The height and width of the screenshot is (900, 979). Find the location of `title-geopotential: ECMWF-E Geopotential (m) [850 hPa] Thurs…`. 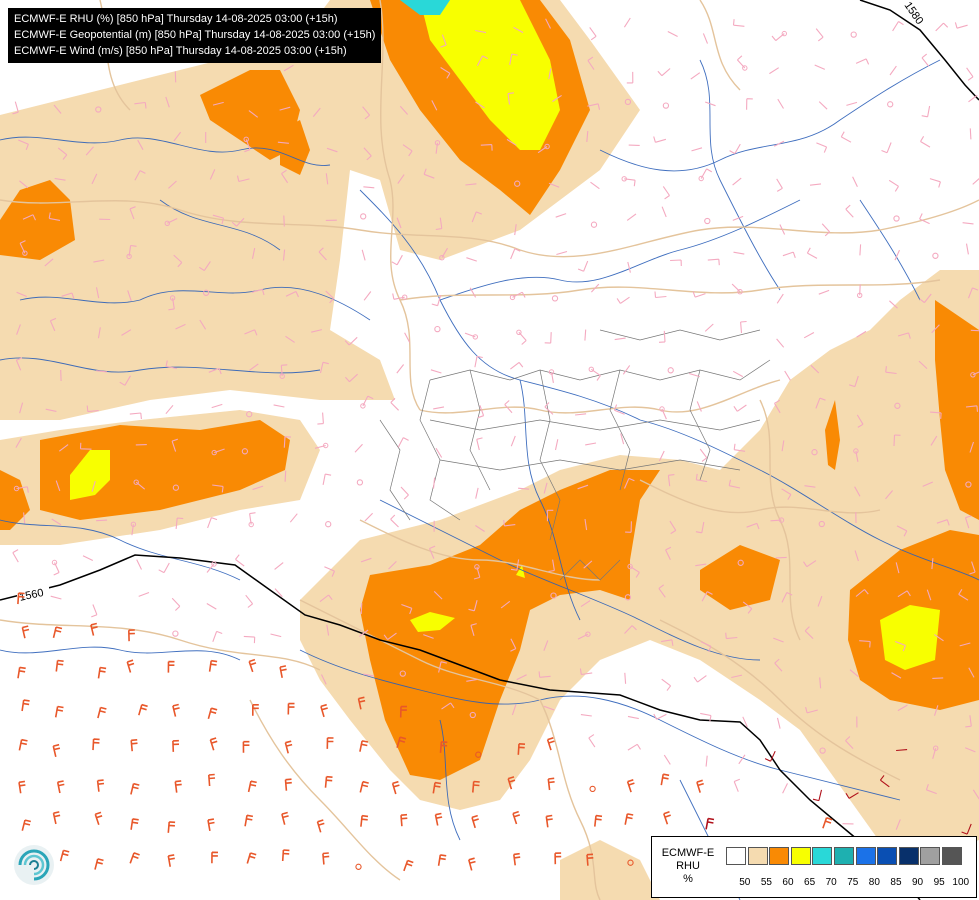

title-geopotential: ECMWF-E Geopotential (m) [850 hPa] Thurs… is located at coordinates (195, 35).